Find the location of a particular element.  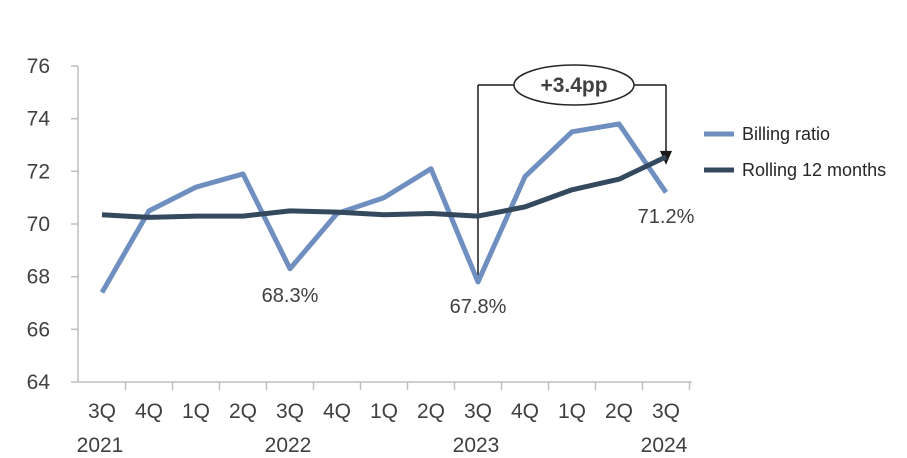

change-badge-label: +3.4pp is located at coordinates (573, 85).